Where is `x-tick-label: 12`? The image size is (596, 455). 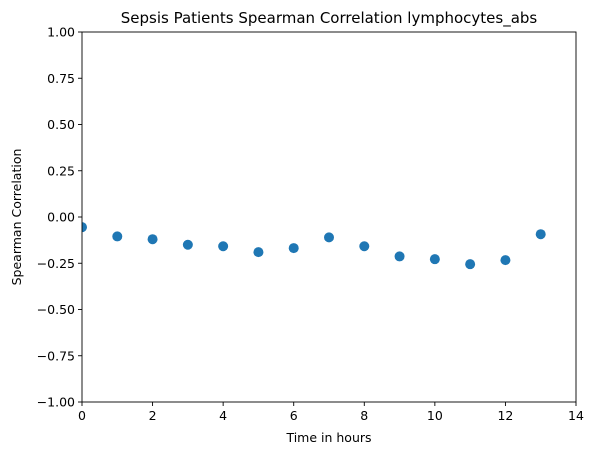
x-tick-label: 12 is located at coordinates (505, 415).